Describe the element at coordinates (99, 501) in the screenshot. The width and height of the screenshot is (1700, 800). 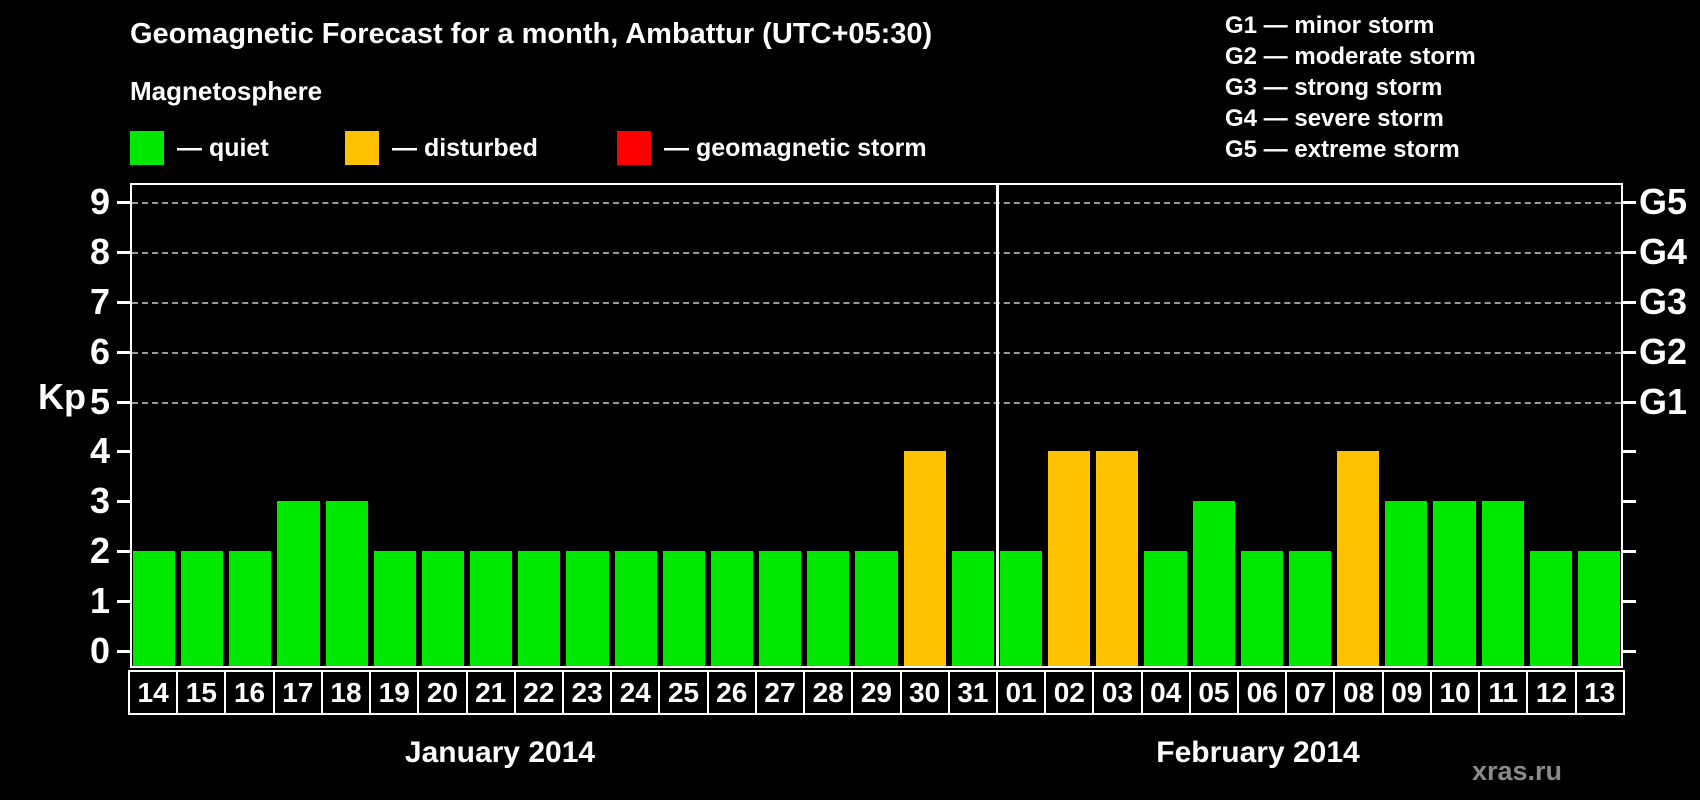
I see `y-tick-label-3: 3` at that location.